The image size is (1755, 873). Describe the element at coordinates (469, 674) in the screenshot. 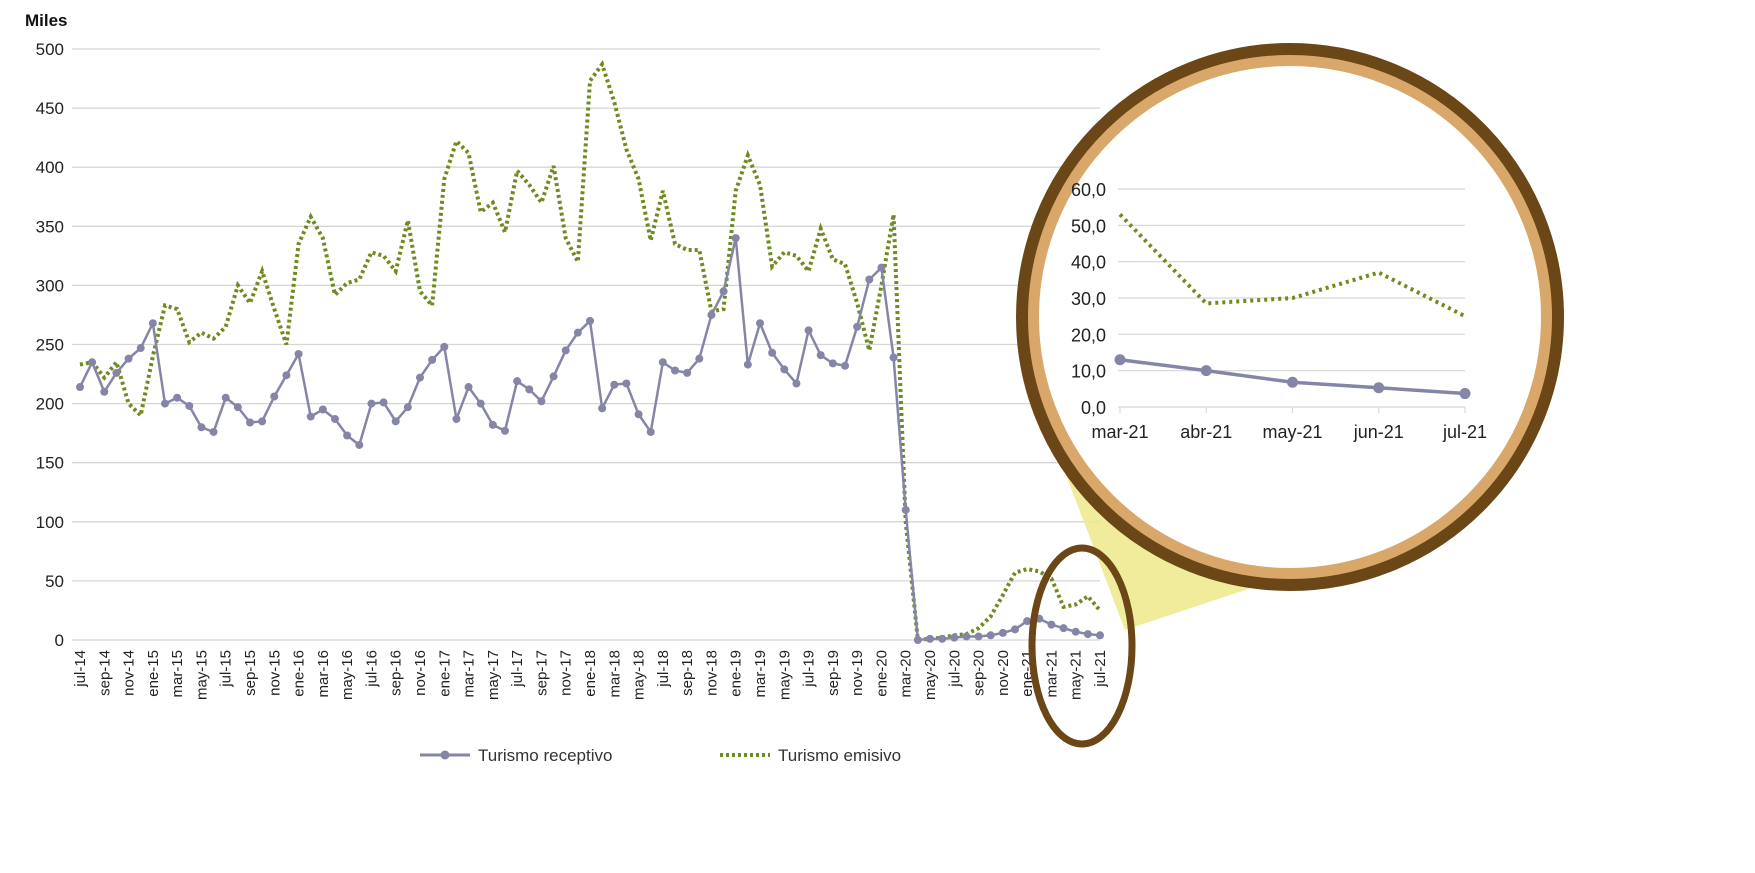

I see `x-tick-label: mar-17` at that location.